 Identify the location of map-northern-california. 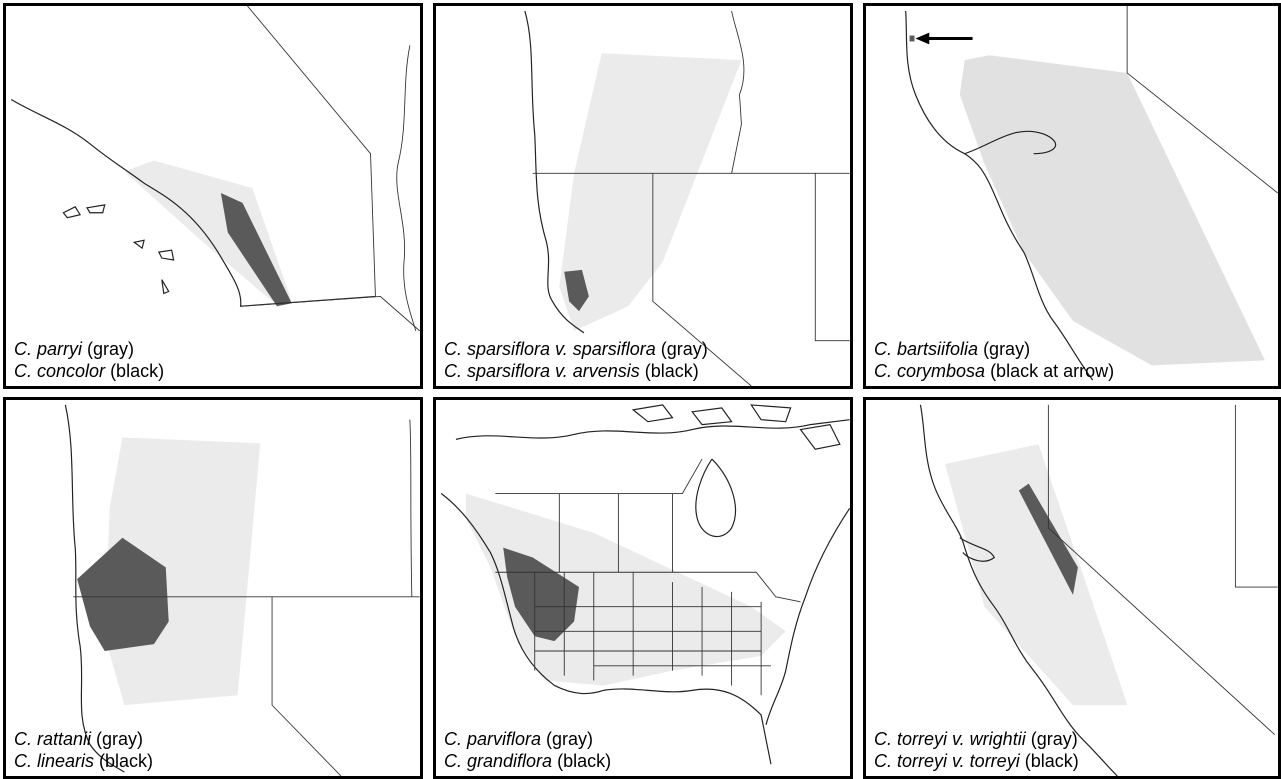
(1091, 193).